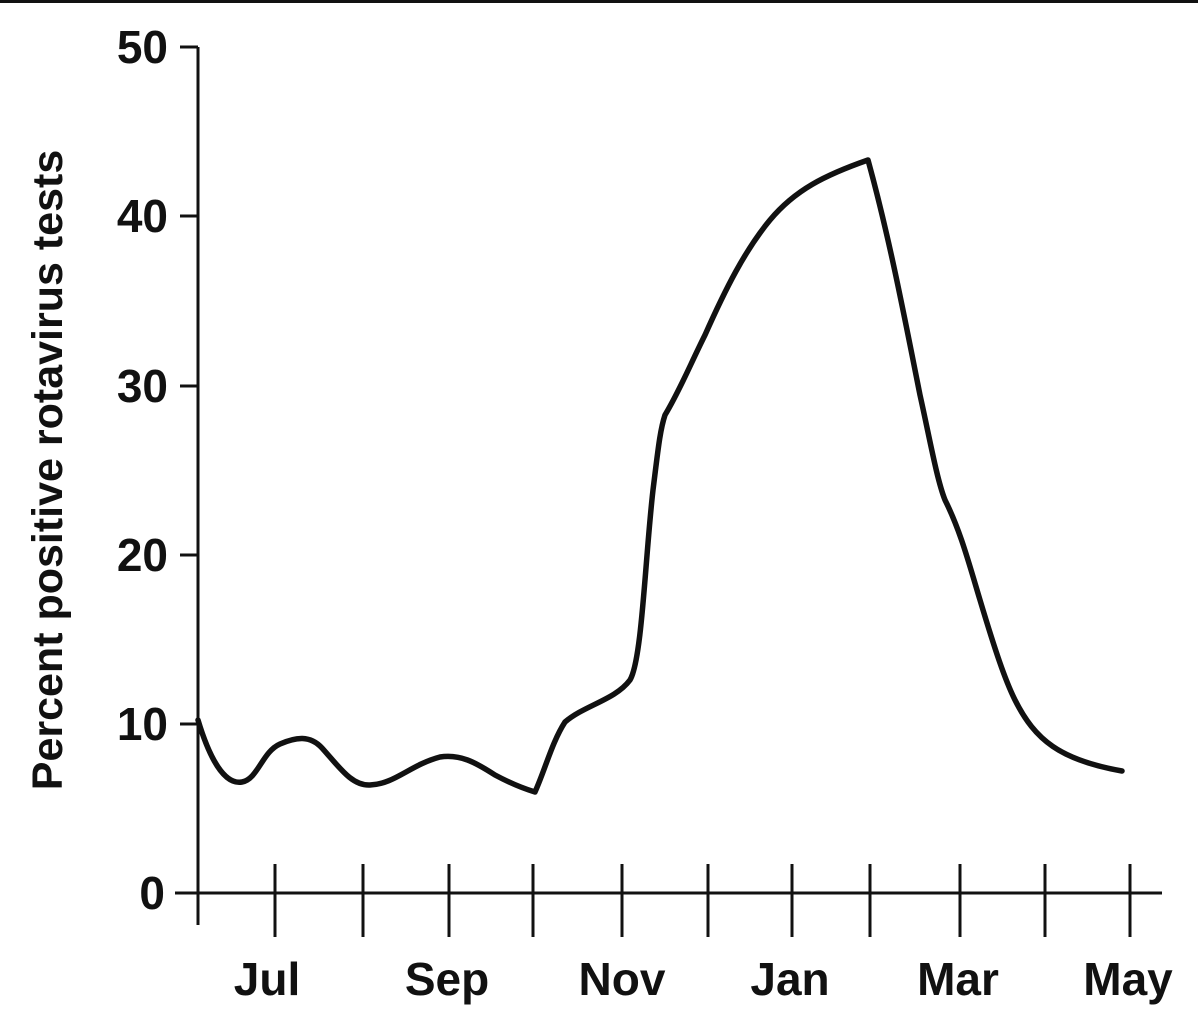 The width and height of the screenshot is (1198, 1024). Describe the element at coordinates (142, 470) in the screenshot. I see `y-axis-tick-labels: 50 40 30 20 10 0` at that location.